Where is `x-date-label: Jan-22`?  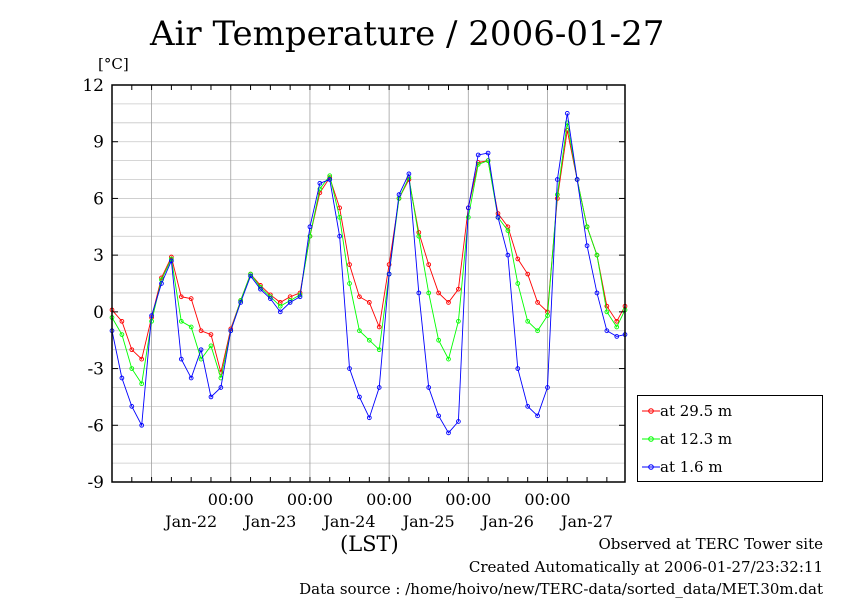
x-date-label: Jan-22 is located at coordinates (190, 521).